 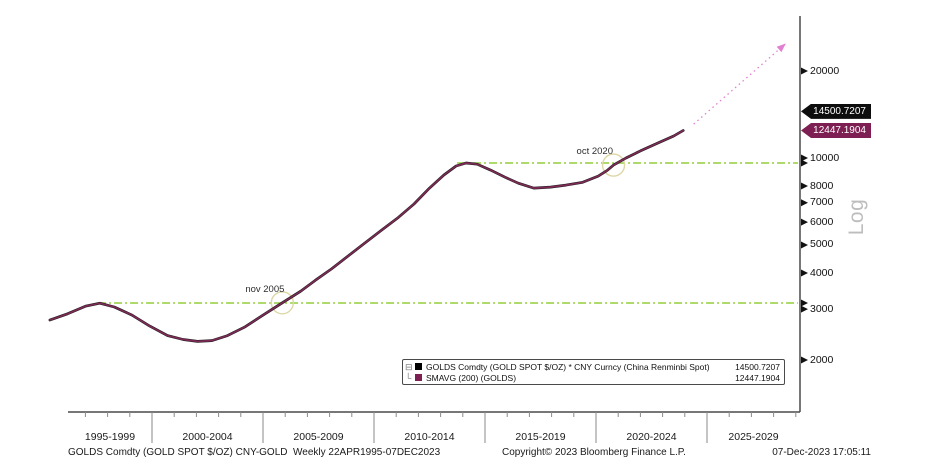 What do you see at coordinates (821, 452) in the screenshot?
I see `footer-timestamp: 07-Dec-2023 17:05:11` at bounding box center [821, 452].